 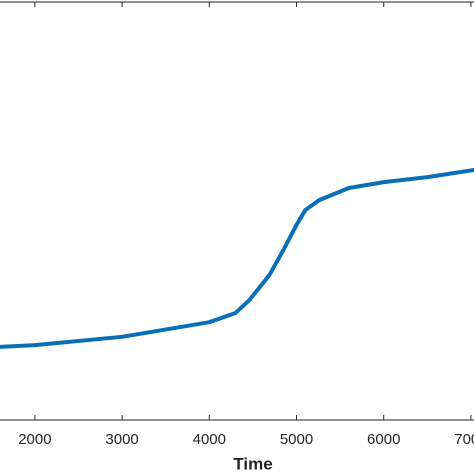 I want to click on x-tick-label: 3000, so click(x=121, y=439).